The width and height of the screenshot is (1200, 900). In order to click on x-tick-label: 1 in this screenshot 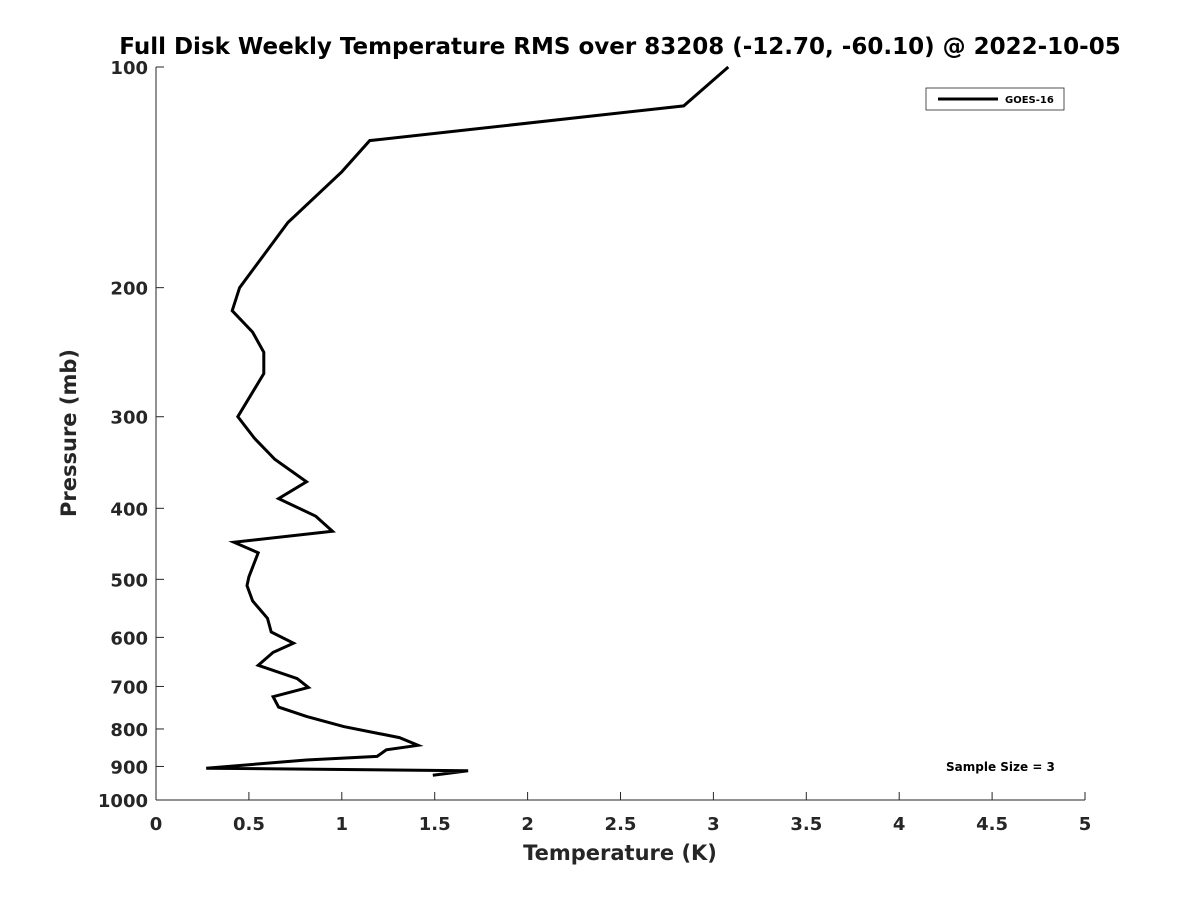, I will do `click(342, 824)`.